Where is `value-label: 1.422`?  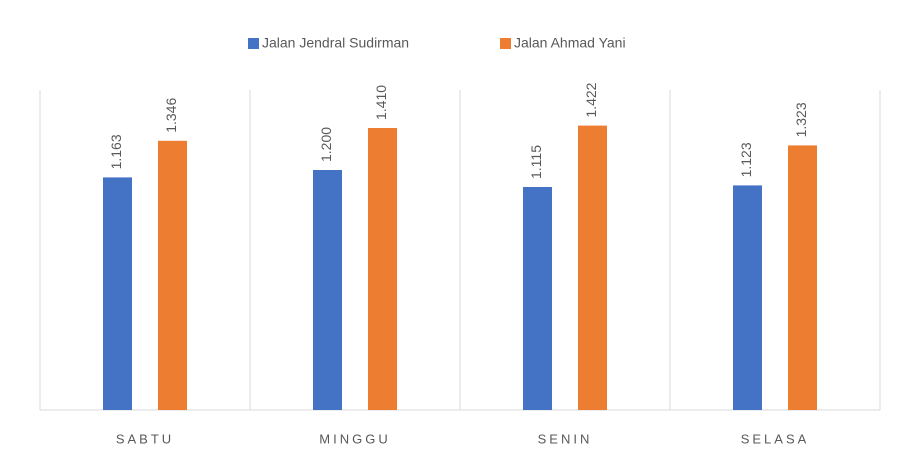
value-label: 1.422 is located at coordinates (591, 99).